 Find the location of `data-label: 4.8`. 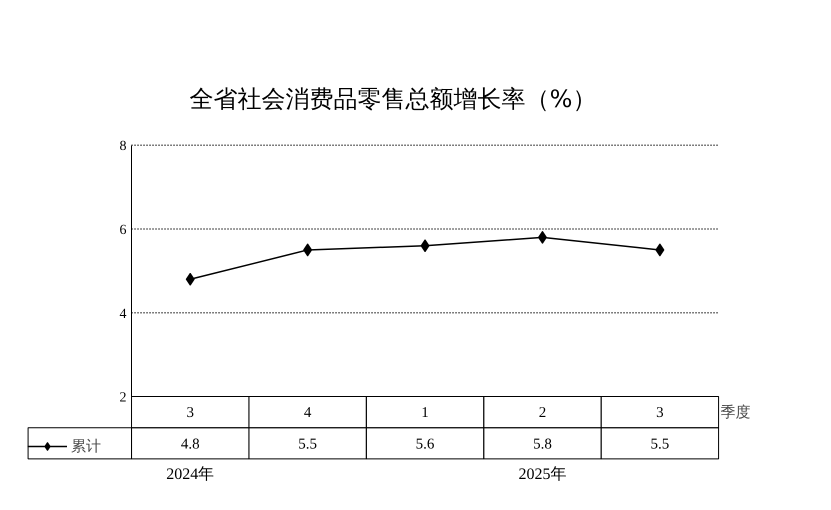

data-label: 4.8 is located at coordinates (190, 444).